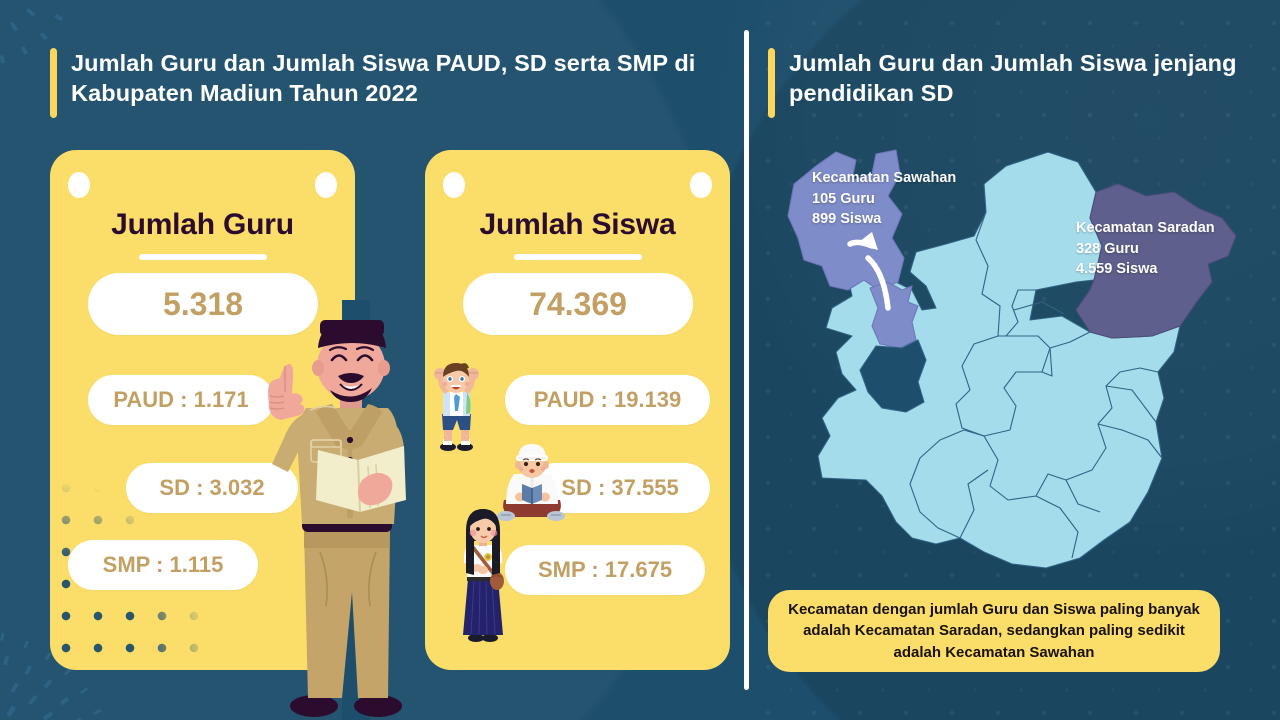  Describe the element at coordinates (337, 510) in the screenshot. I see `teacher-illustration` at that location.